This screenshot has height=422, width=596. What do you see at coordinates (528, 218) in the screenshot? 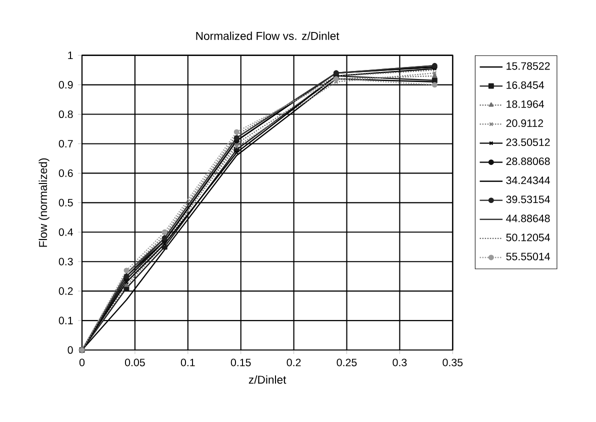
I see `legend-label: 44.88648` at bounding box center [528, 218].